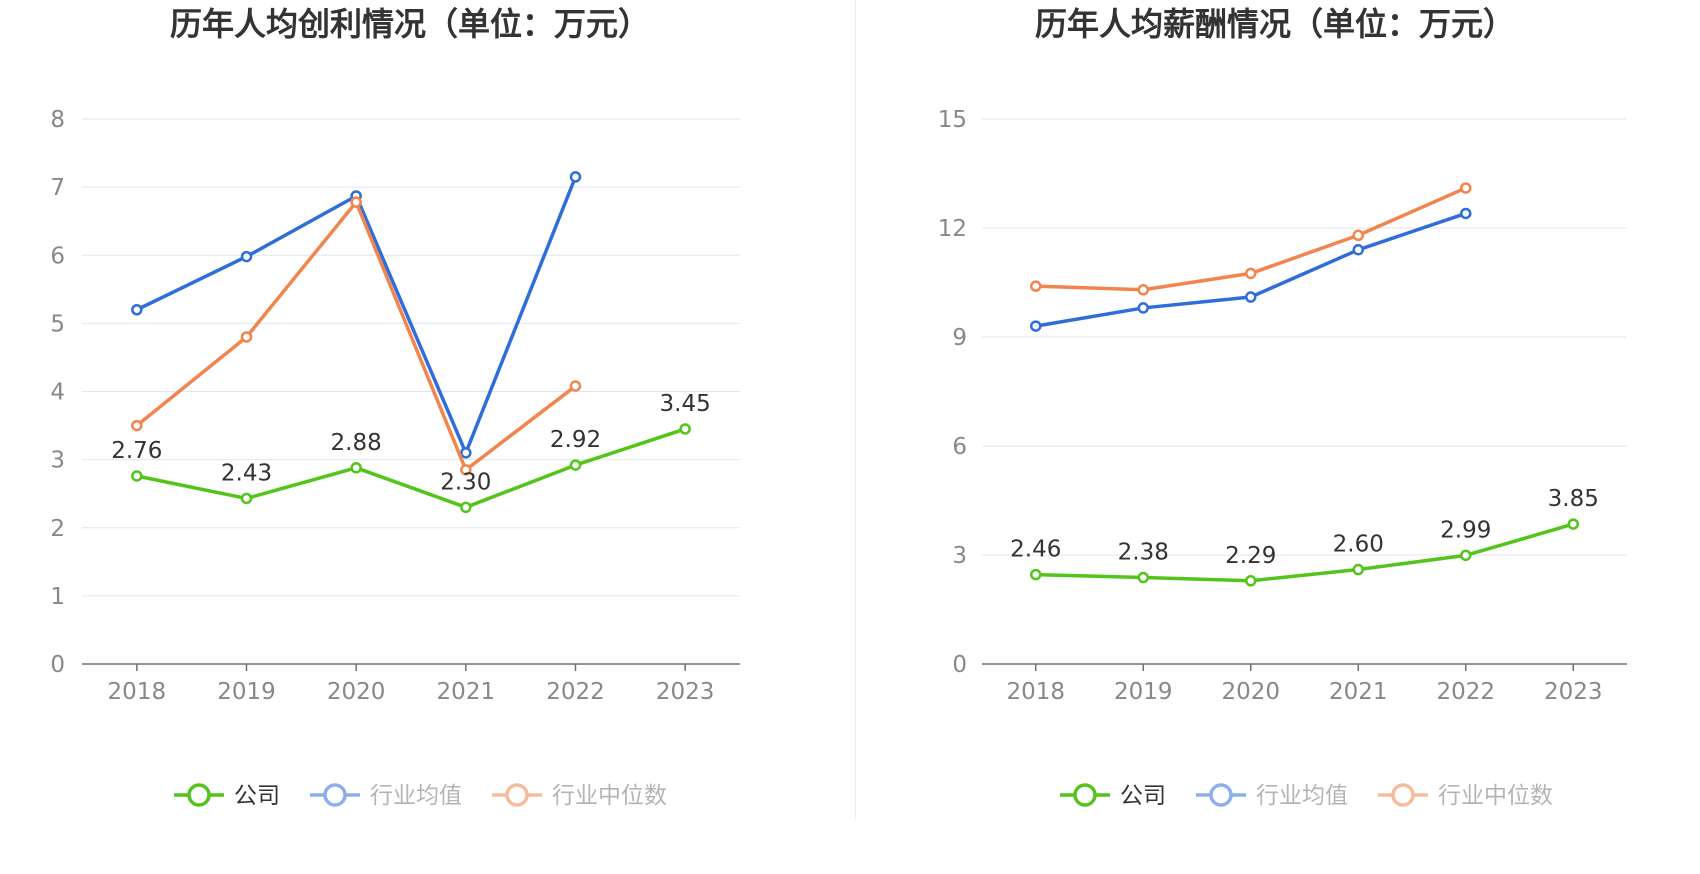 This screenshot has height=874, width=1700. What do you see at coordinates (1573, 692) in the screenshot?
I see `chart1-x-tick-label: 2023` at bounding box center [1573, 692].